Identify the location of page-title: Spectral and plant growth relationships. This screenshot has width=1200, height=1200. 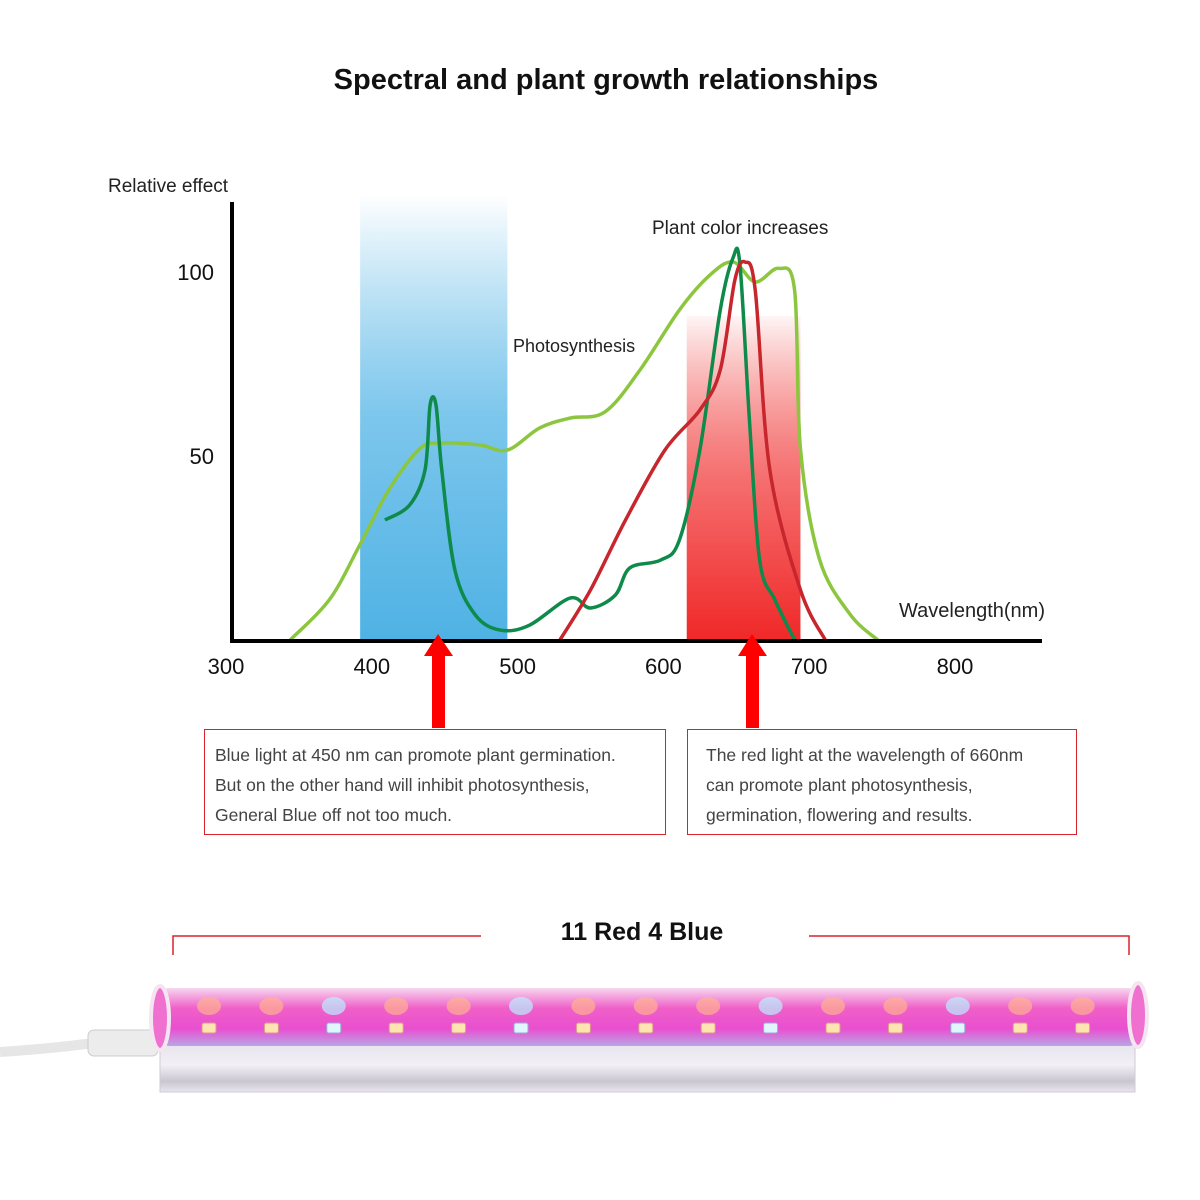
(606, 80).